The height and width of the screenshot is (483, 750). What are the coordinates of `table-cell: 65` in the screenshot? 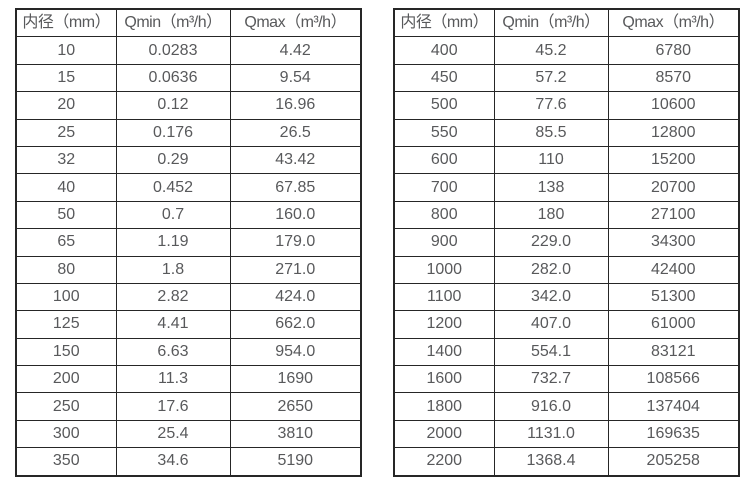 It's located at (66, 242).